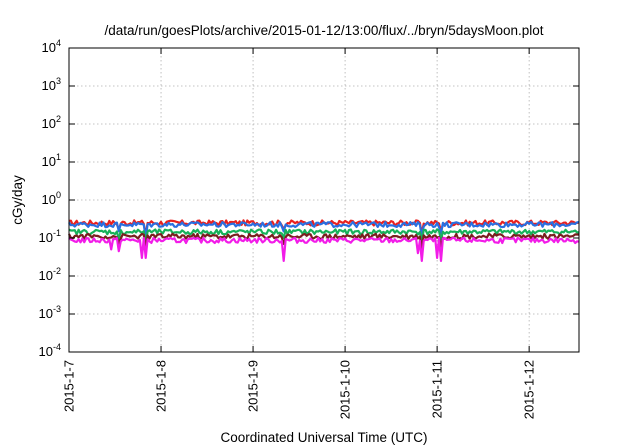  Describe the element at coordinates (69, 386) in the screenshot. I see `x-tick-label: 2015-1-7` at that location.